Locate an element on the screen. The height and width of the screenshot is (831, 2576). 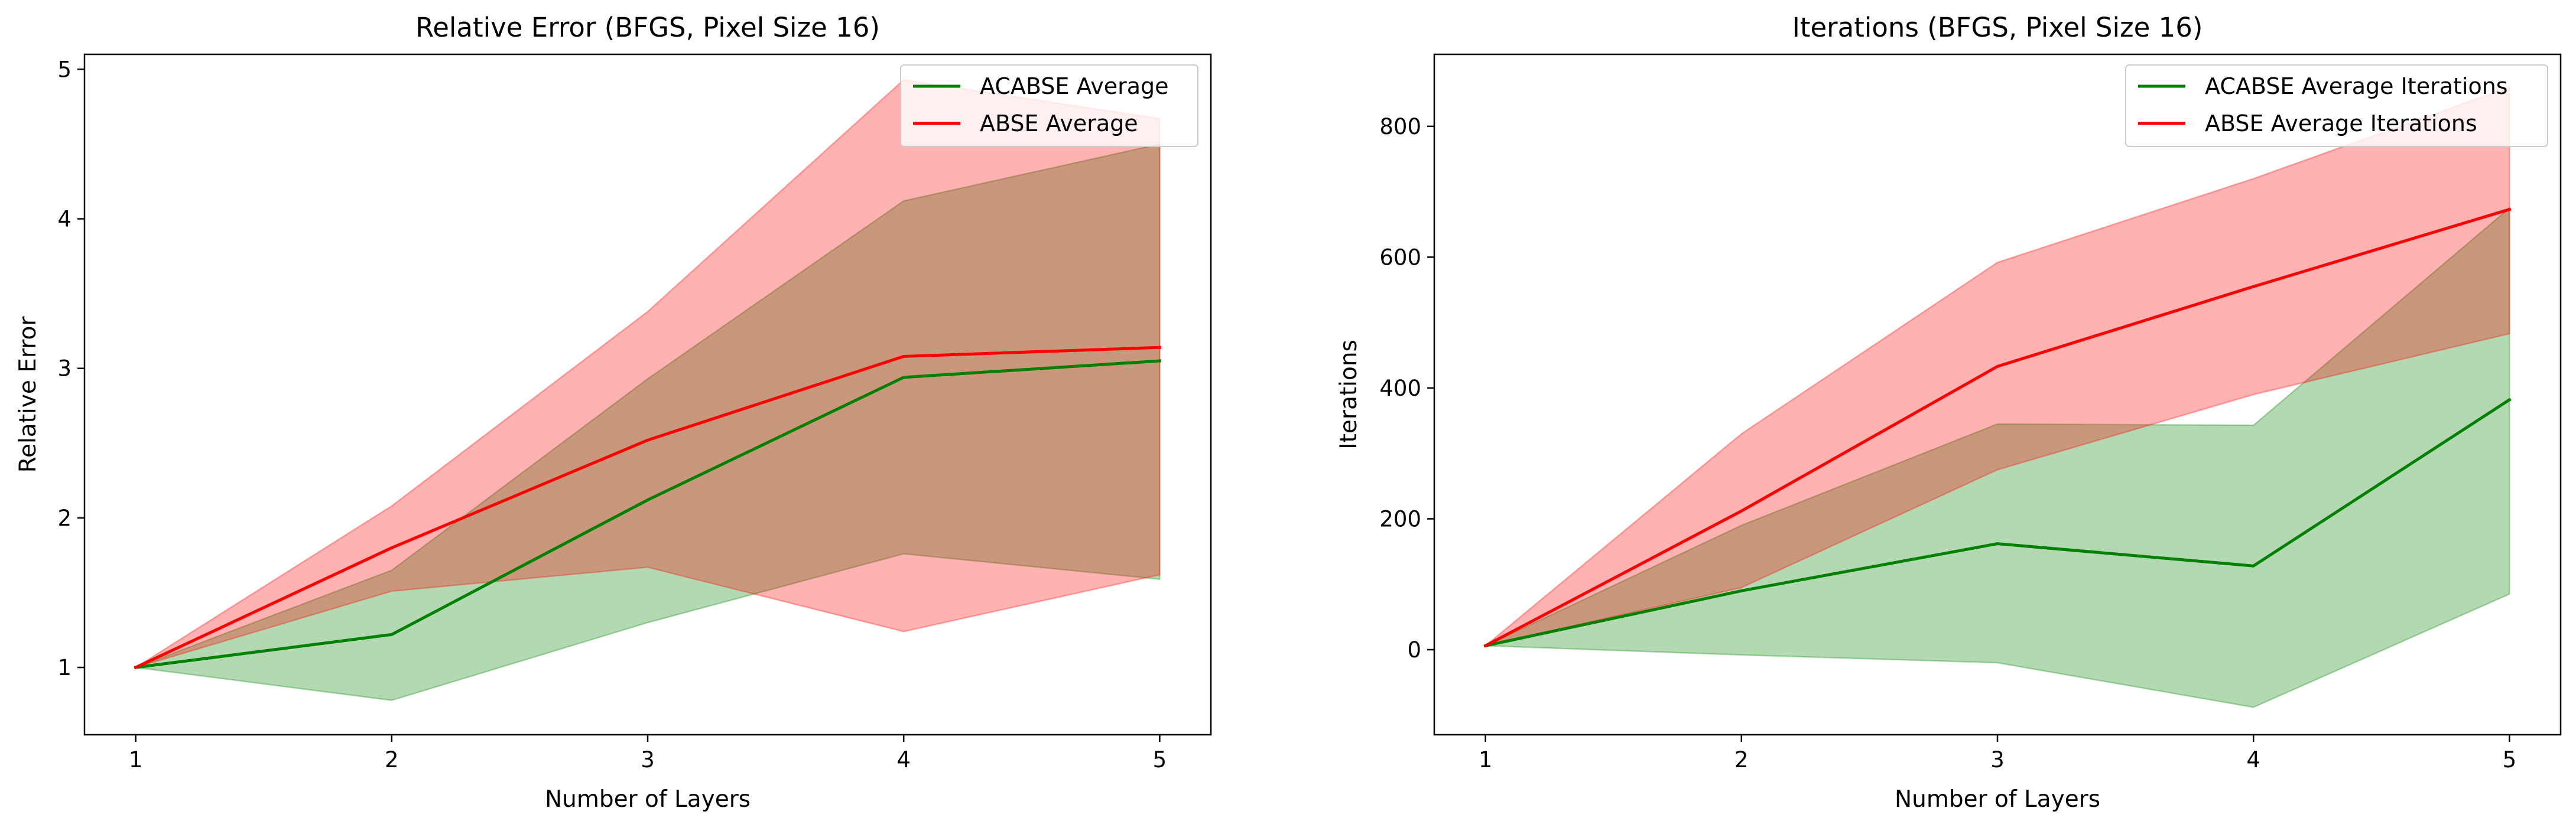
legend-label-acabse: ACABSE Average is located at coordinates (1074, 86).